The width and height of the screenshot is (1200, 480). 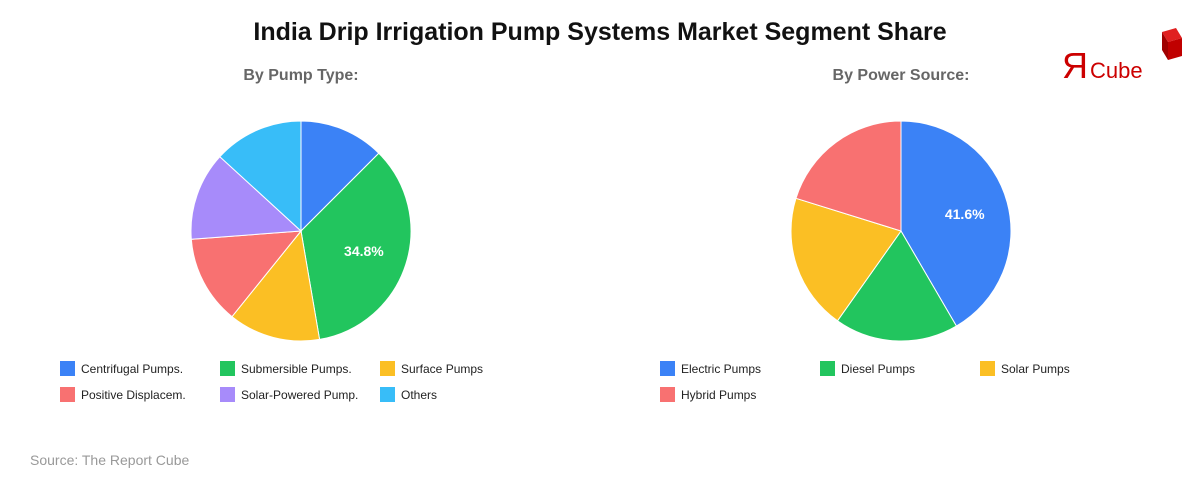 I want to click on legend-label: Submersible Pumps., so click(x=296, y=368).